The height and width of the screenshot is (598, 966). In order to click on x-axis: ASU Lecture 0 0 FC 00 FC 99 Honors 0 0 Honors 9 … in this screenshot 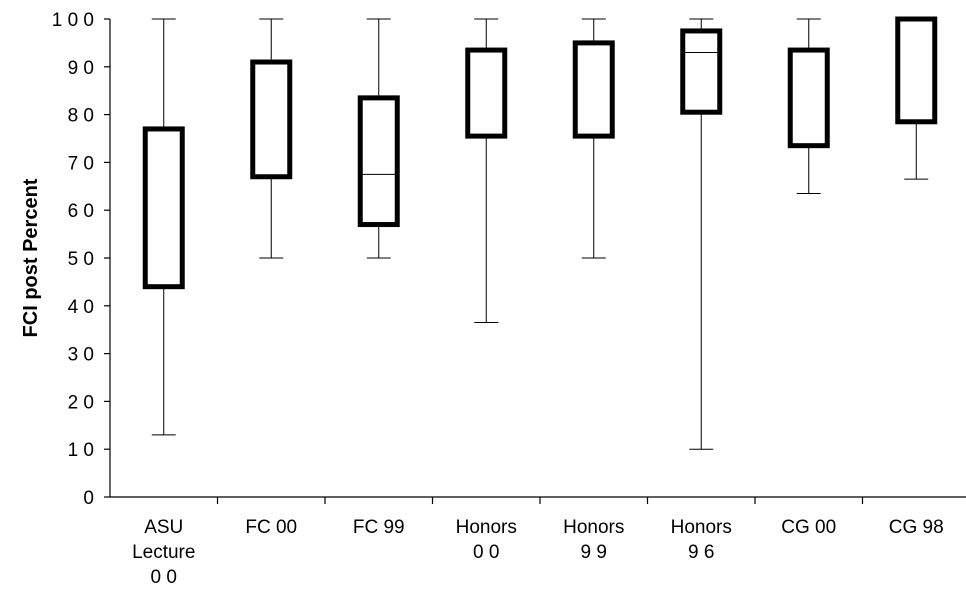, I will do `click(538, 542)`.